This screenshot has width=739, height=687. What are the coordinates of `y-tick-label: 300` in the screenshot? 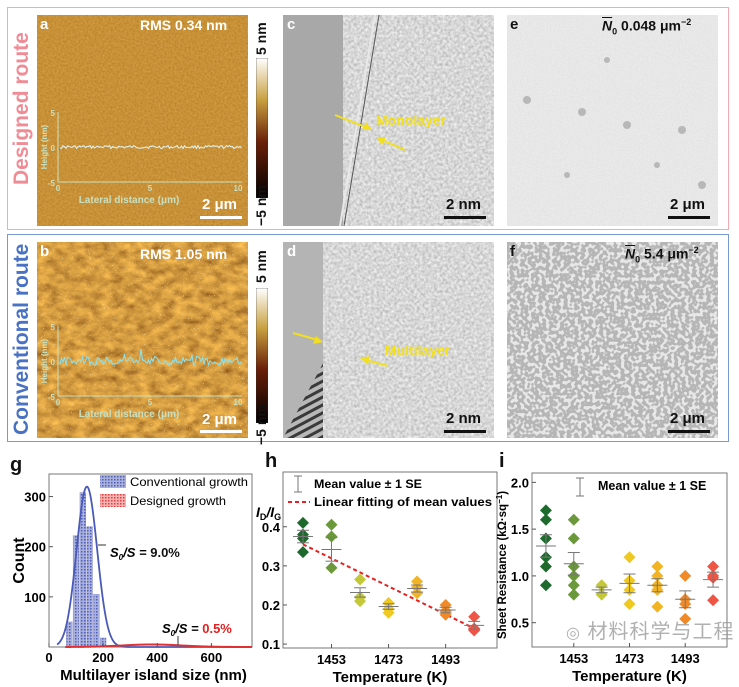 It's located at (35, 497).